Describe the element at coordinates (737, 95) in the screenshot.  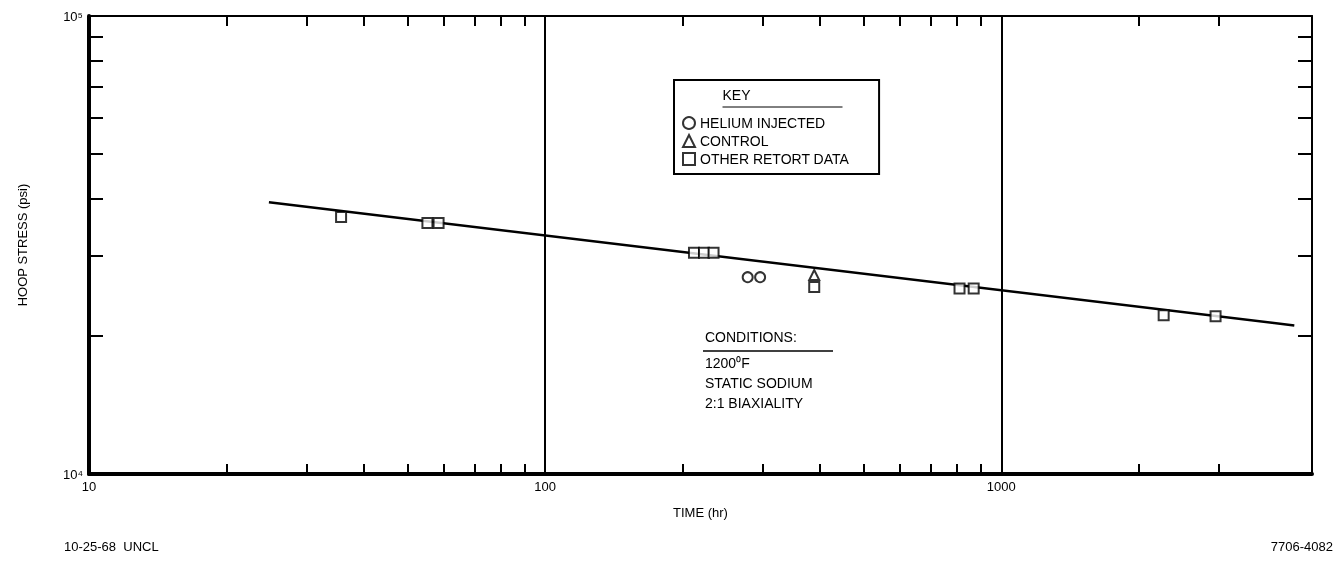
I see `legend-title: KEY` at that location.